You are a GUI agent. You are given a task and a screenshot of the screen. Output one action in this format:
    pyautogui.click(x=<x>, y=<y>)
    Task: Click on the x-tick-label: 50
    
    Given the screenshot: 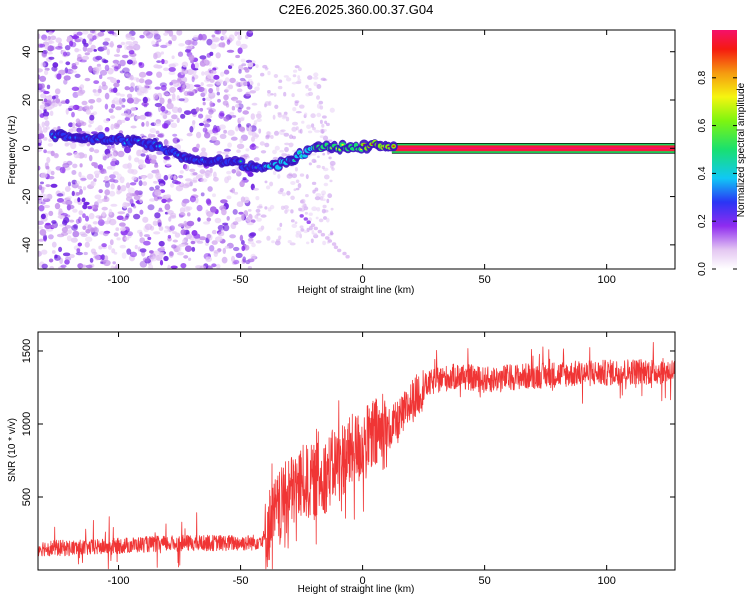 What is the action you would take?
    pyautogui.click(x=485, y=581)
    